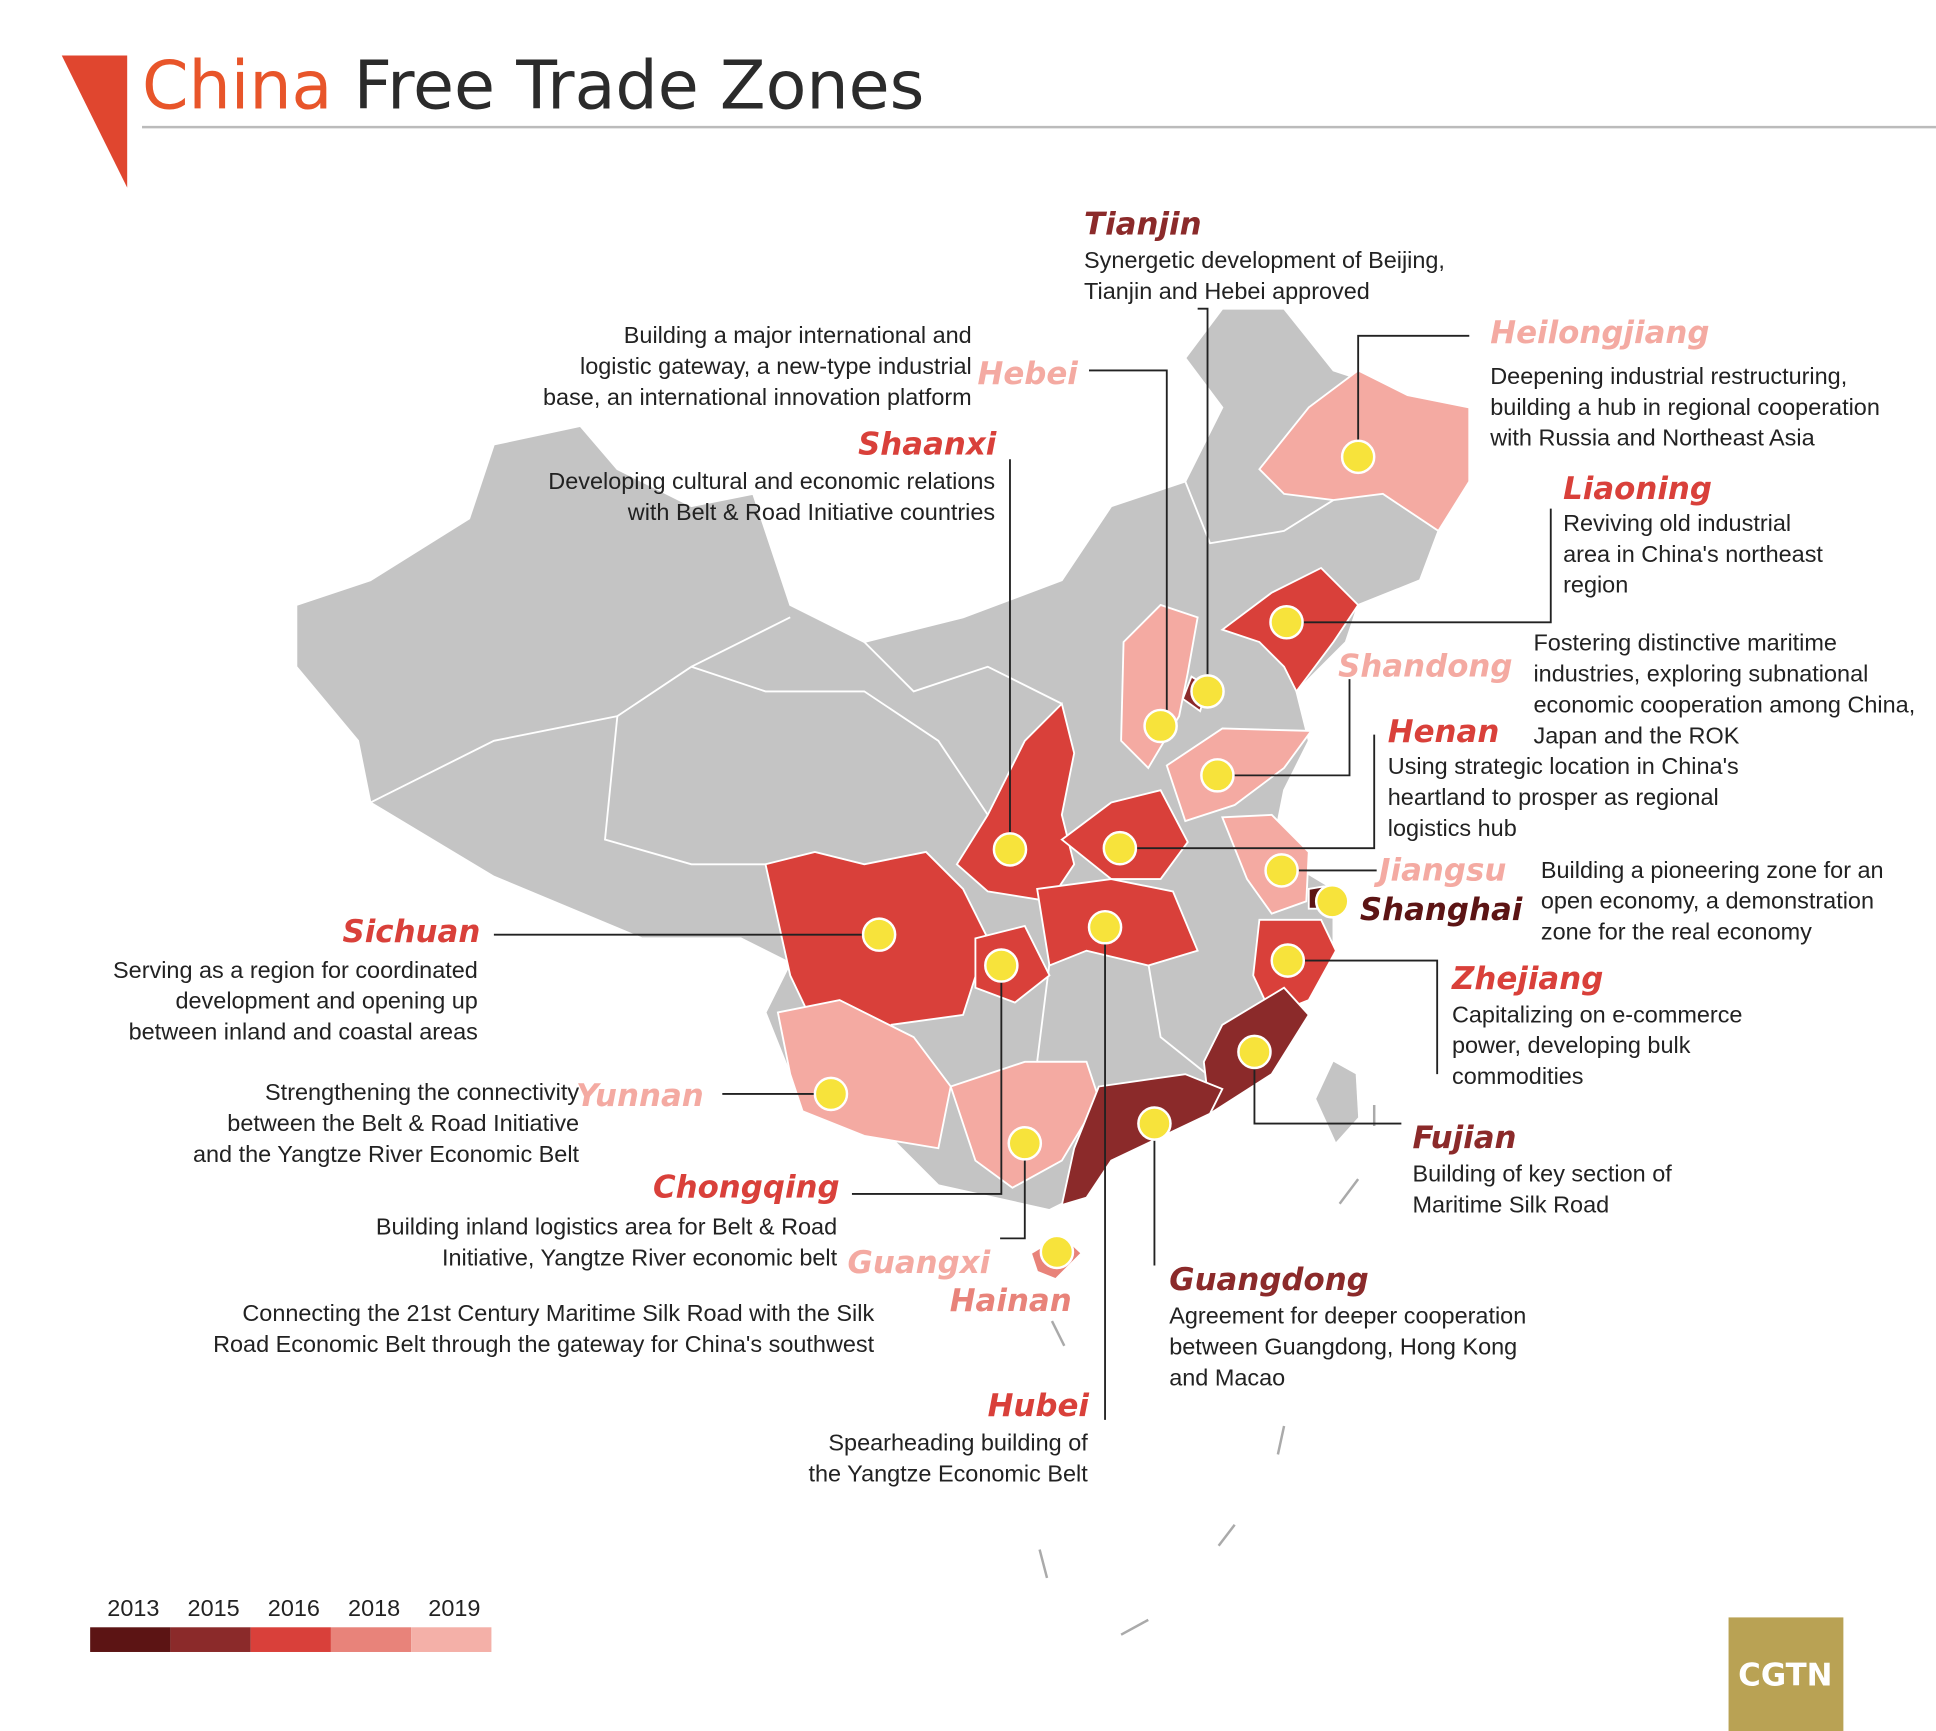  I want to click on legend-label: 2013, so click(133, 1608).